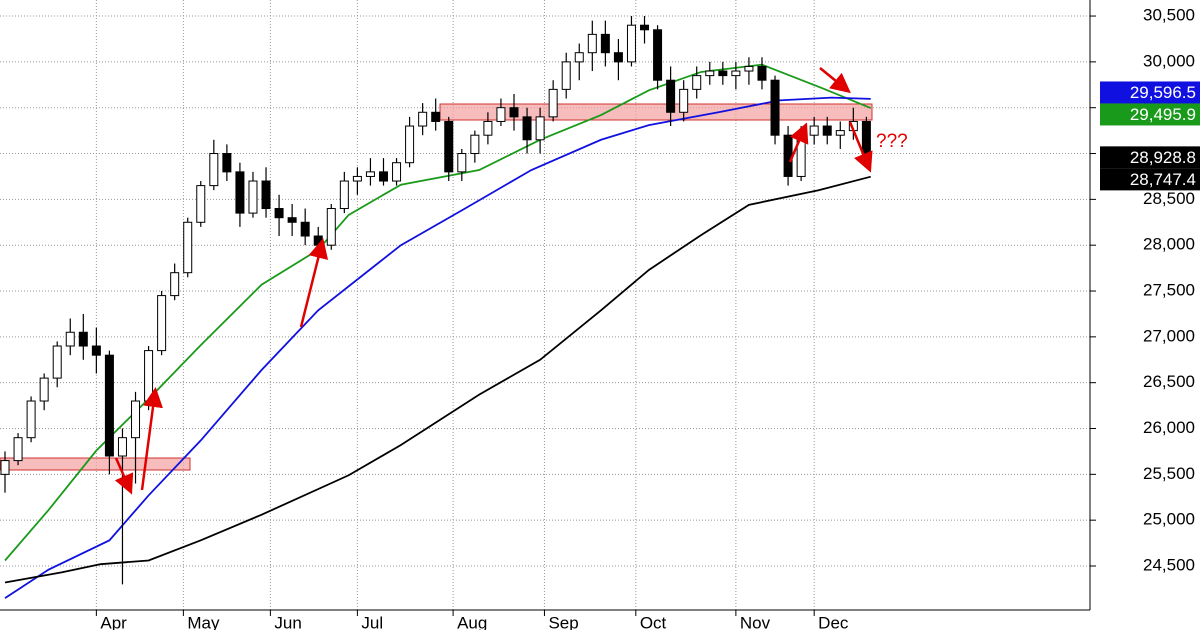 This screenshot has height=630, width=1200. What do you see at coordinates (372, 621) in the screenshot?
I see `x-tick-label: Jul` at bounding box center [372, 621].